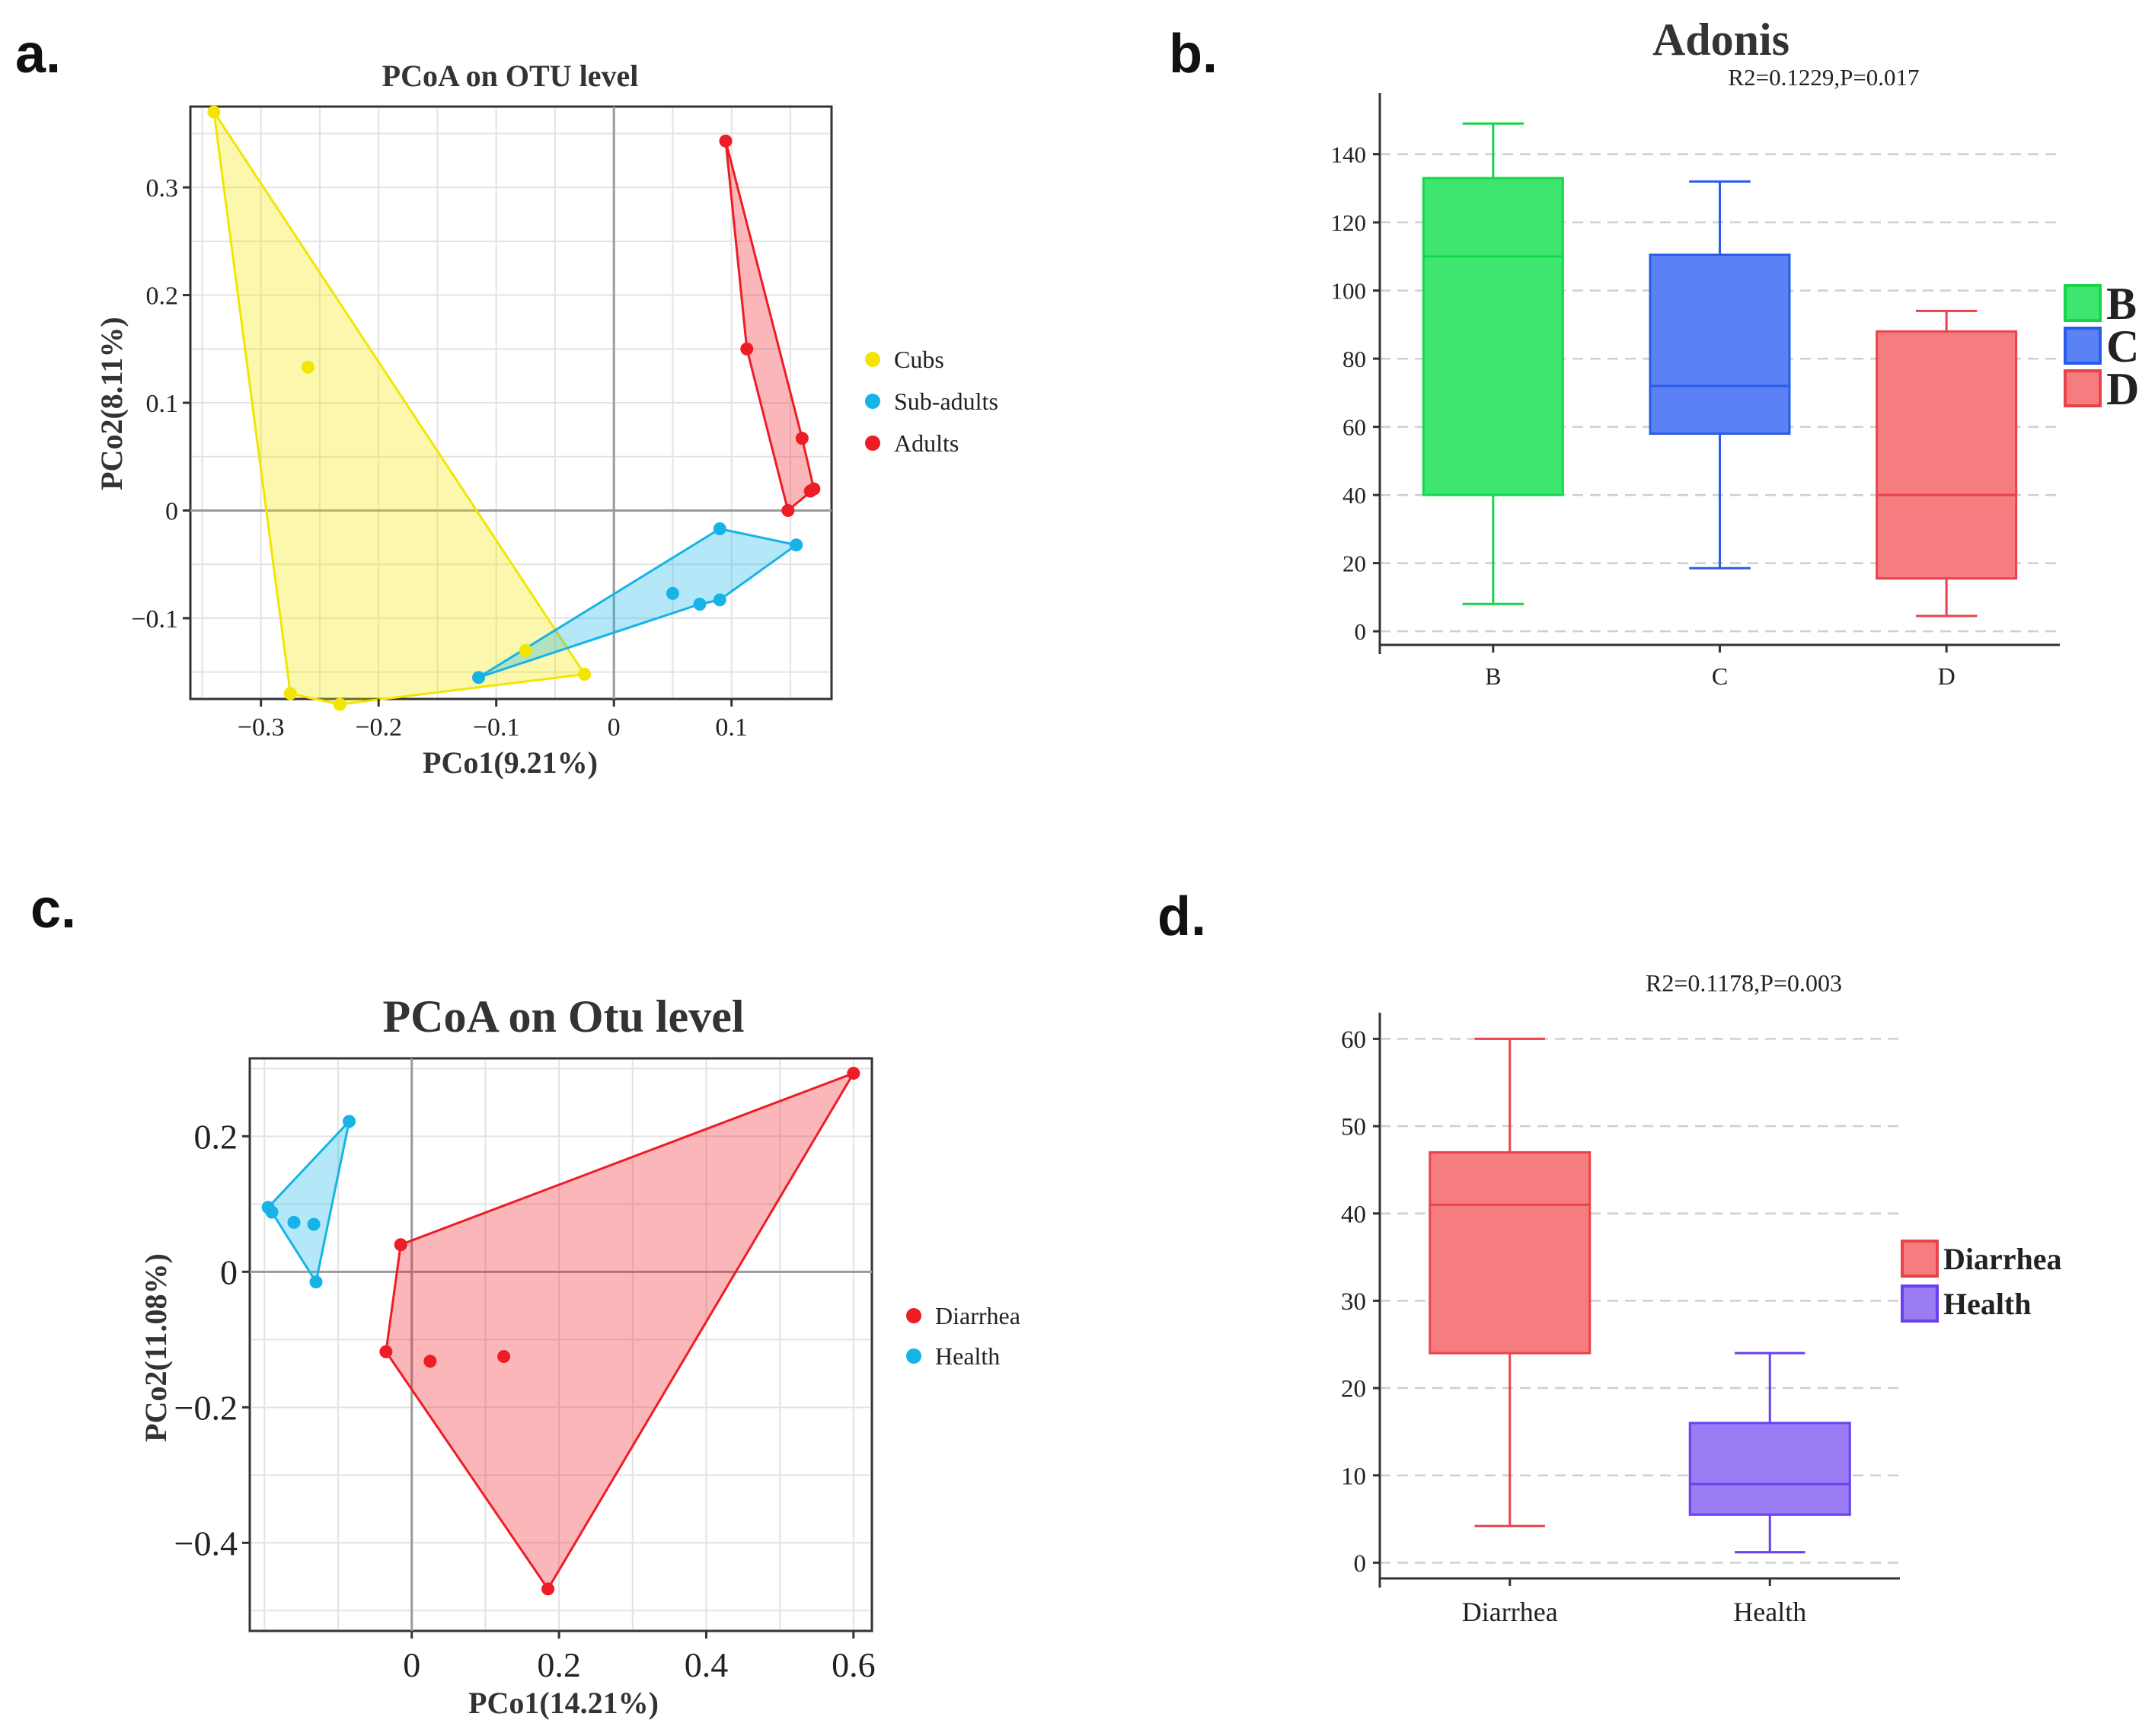  What do you see at coordinates (1349, 223) in the screenshot?
I see `y-tick-label: 120` at bounding box center [1349, 223].